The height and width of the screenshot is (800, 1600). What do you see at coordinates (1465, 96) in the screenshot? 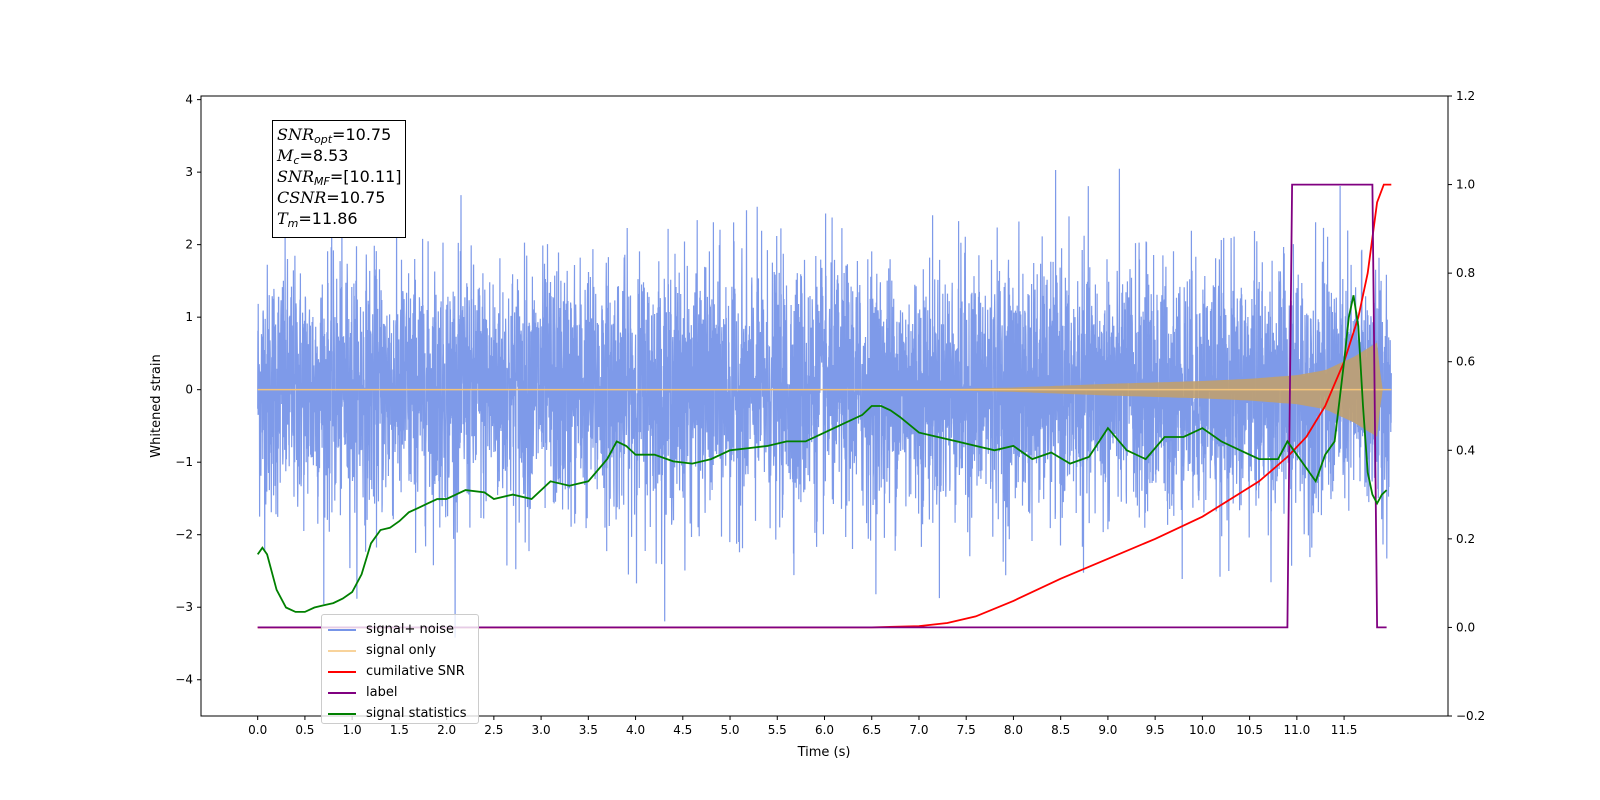
I see `y2-tick-label: 1.2` at bounding box center [1465, 96].